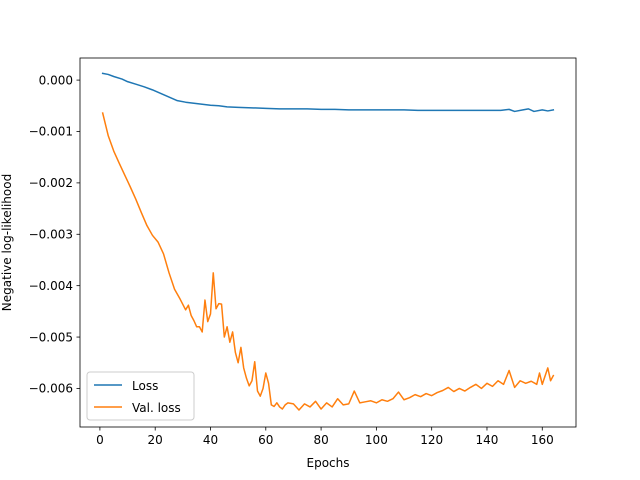 Image resolution: width=640 pixels, height=480 pixels. Describe the element at coordinates (328, 463) in the screenshot. I see `x-axis-label: Epochs` at that location.